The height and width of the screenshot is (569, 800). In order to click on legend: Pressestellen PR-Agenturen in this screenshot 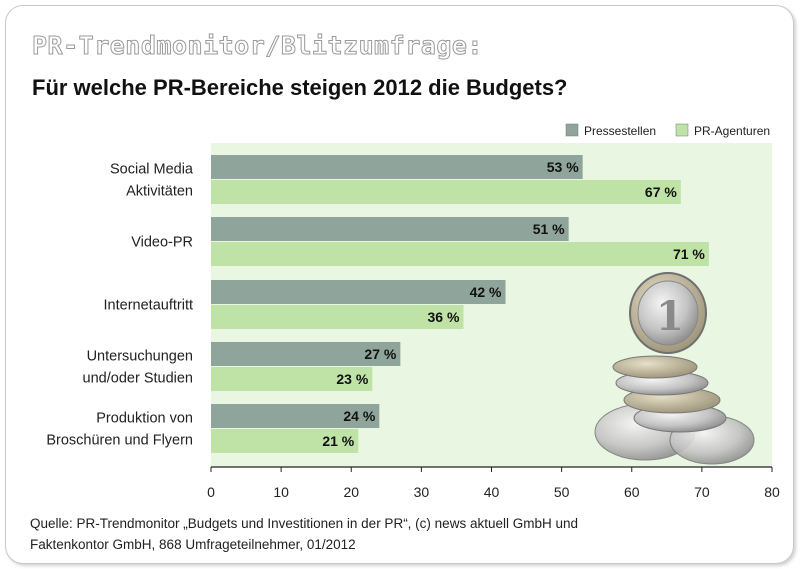, I will do `click(667, 130)`.